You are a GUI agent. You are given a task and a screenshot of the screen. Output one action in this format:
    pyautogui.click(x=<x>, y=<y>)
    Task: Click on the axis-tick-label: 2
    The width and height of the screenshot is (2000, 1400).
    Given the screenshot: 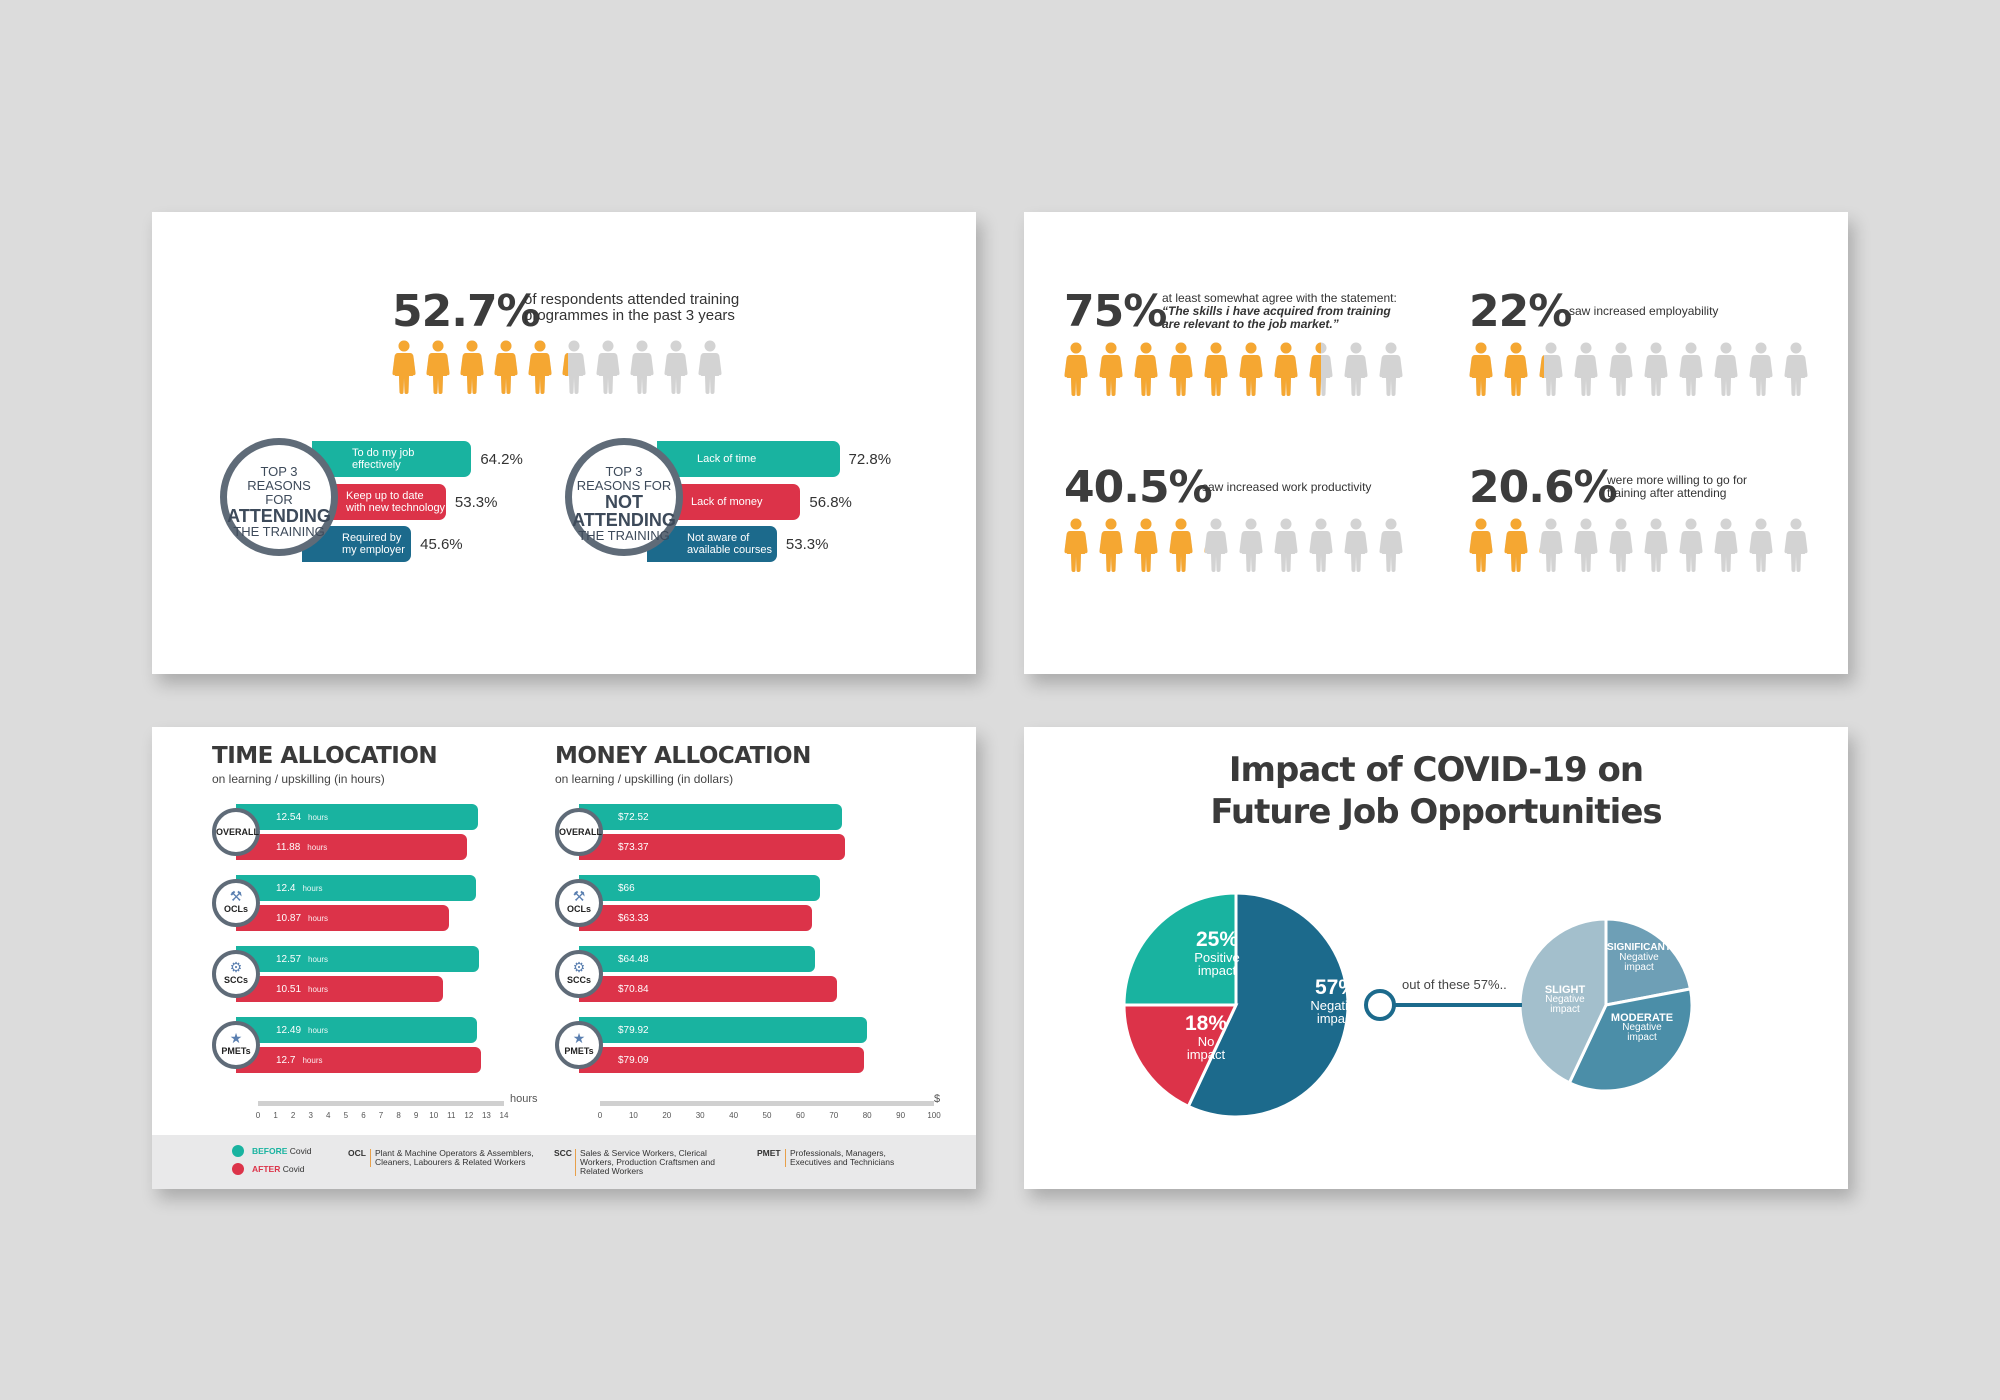 What is the action you would take?
    pyautogui.click(x=293, y=1115)
    